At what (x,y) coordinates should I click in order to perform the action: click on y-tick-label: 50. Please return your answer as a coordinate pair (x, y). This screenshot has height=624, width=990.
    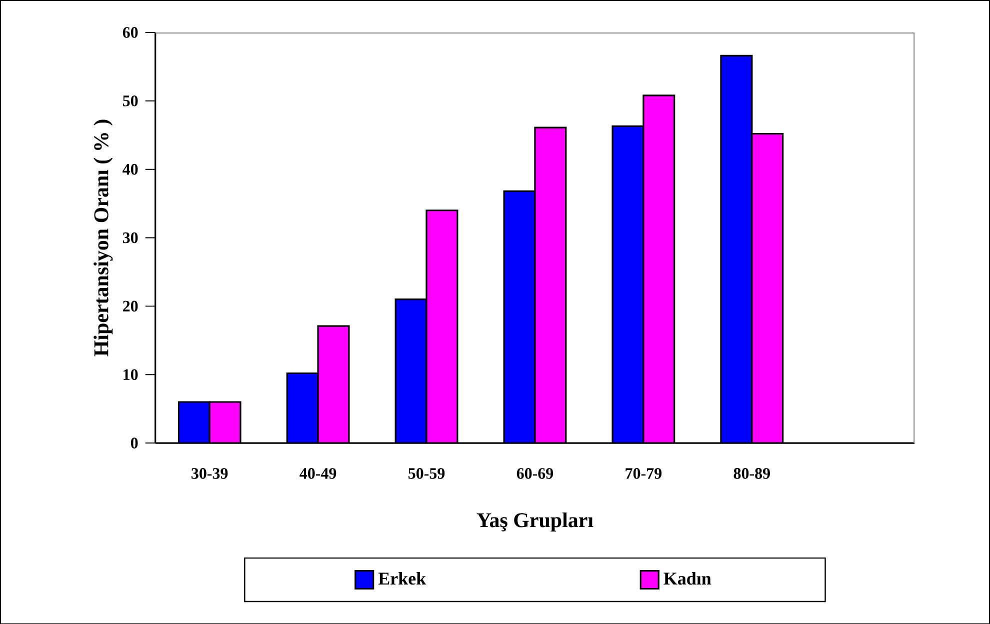
    Looking at the image, I should click on (130, 100).